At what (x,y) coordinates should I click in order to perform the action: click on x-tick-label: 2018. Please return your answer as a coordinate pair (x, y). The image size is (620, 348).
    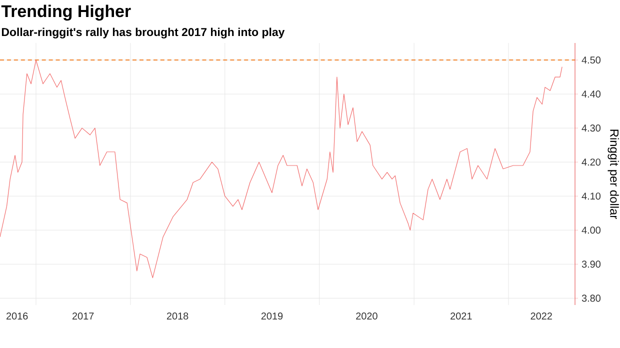
    Looking at the image, I should click on (177, 316).